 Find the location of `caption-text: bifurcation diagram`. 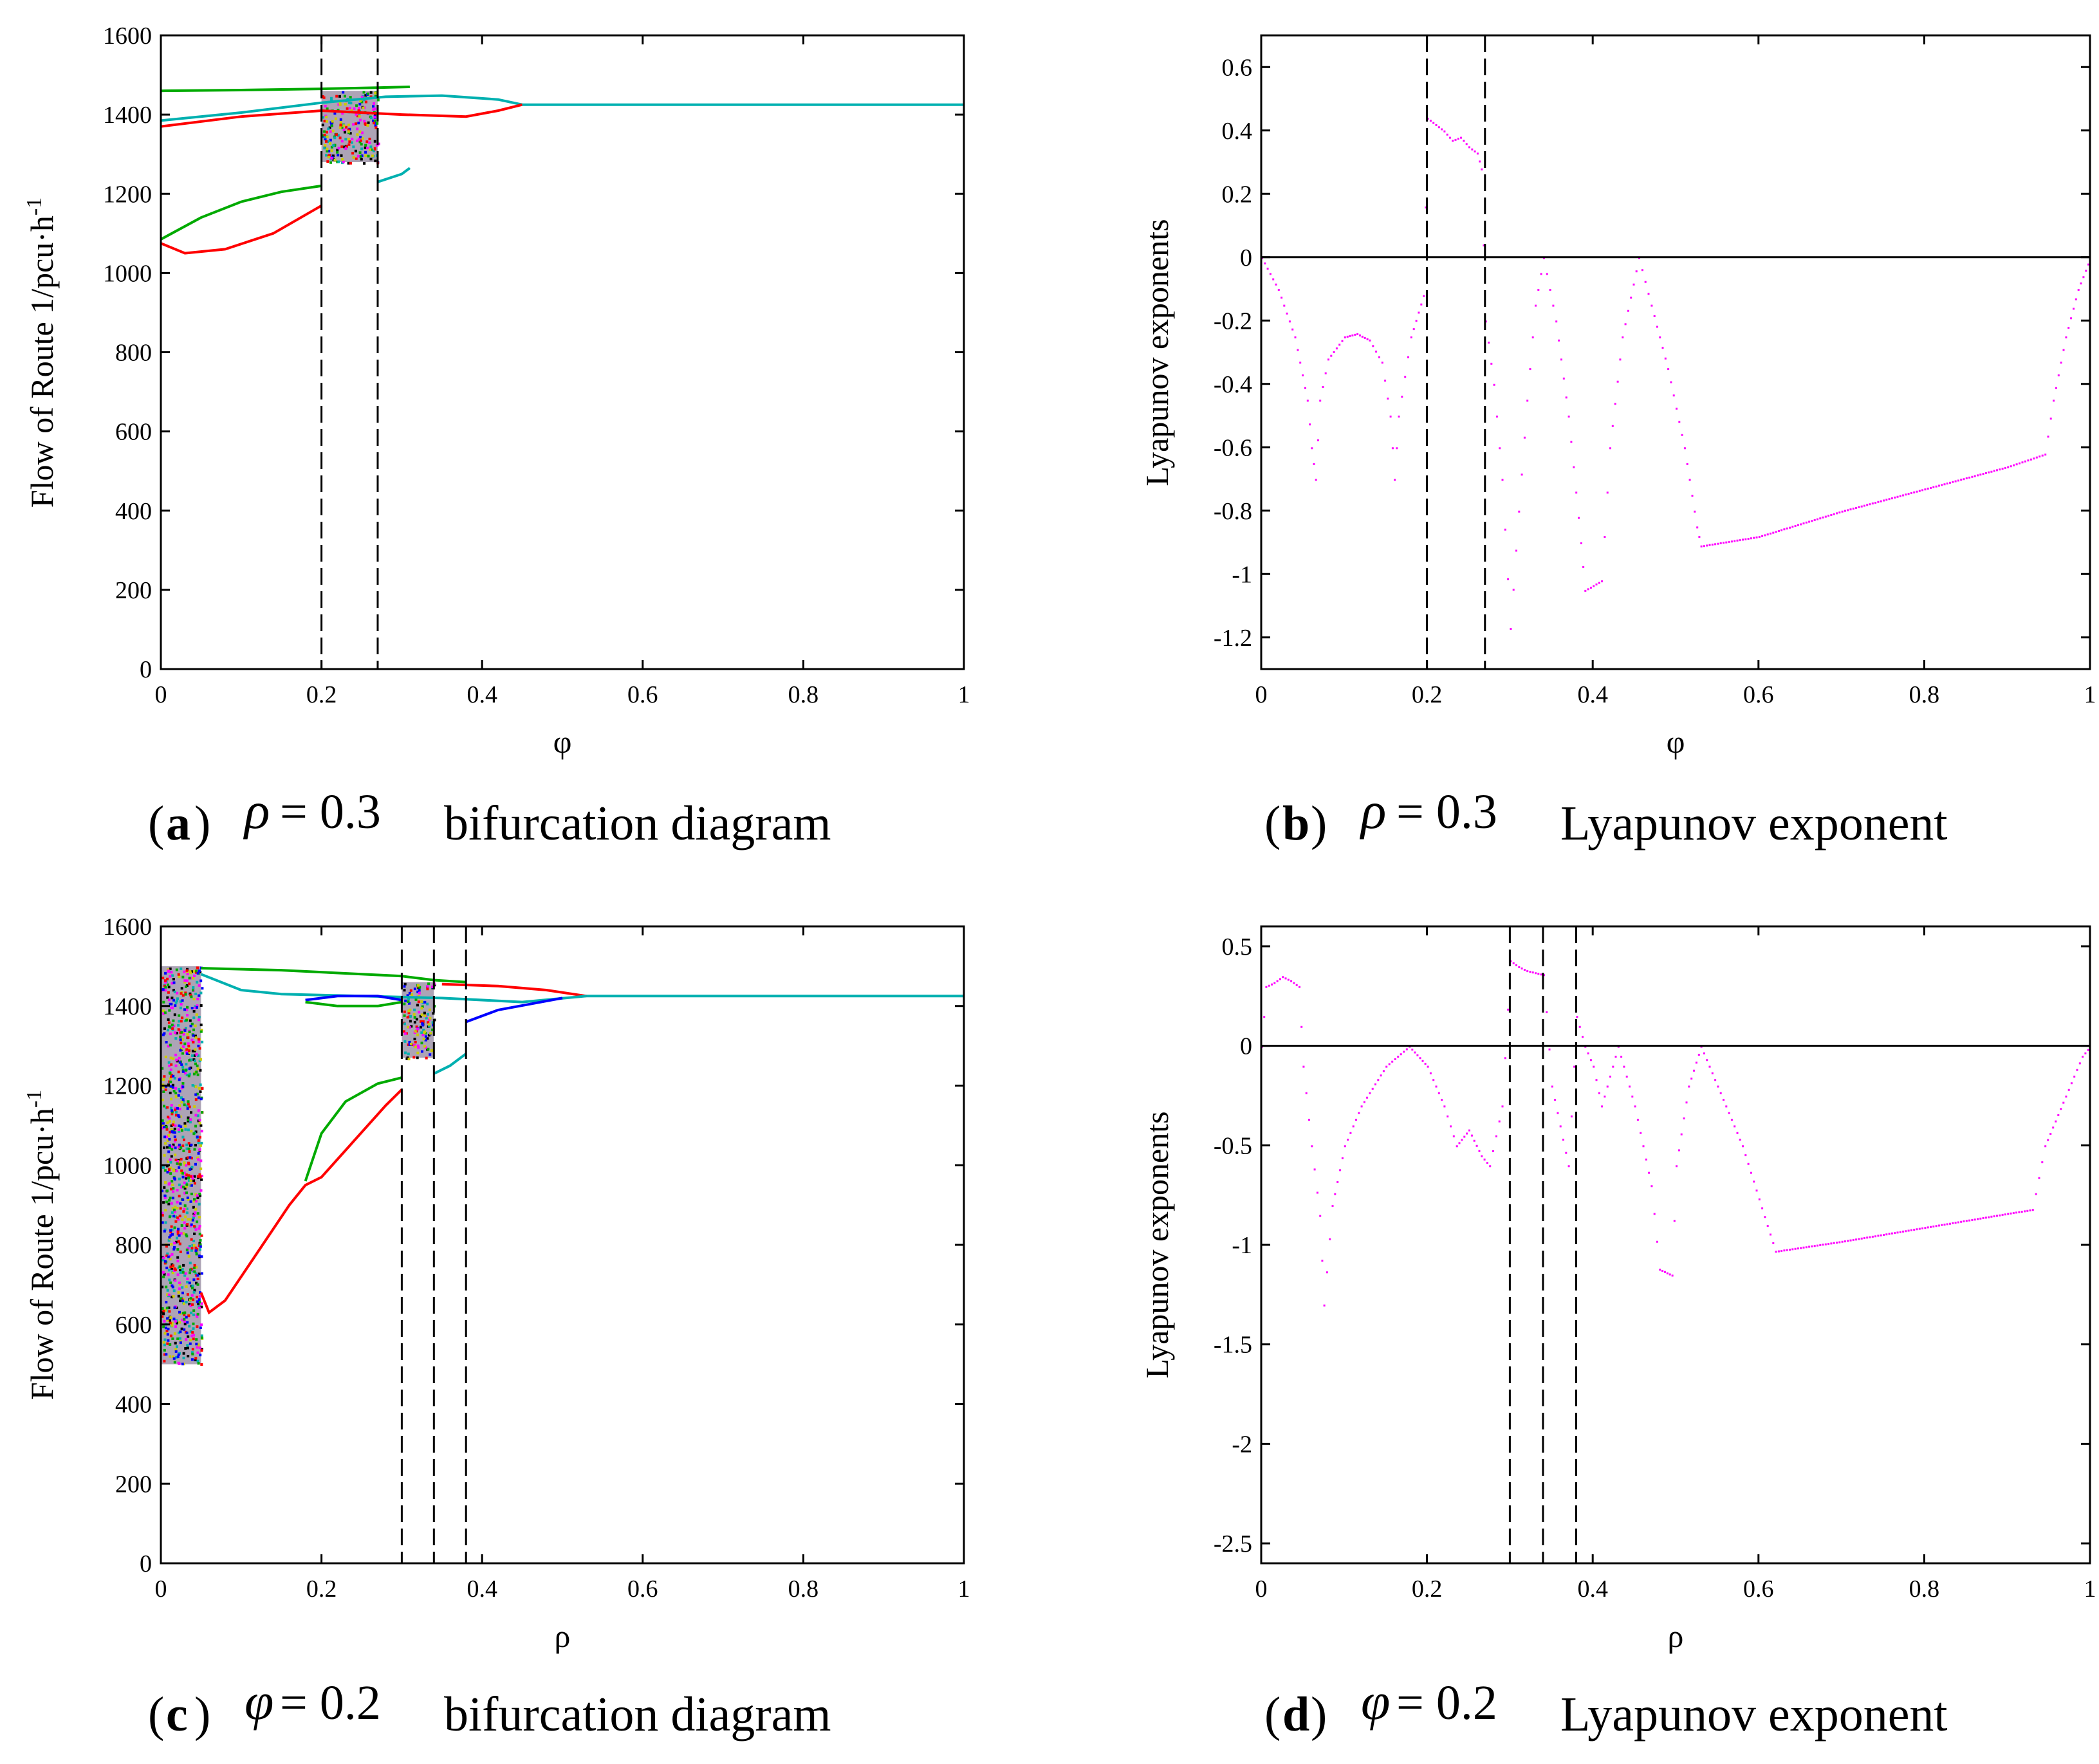

caption-text: bifurcation diagram is located at coordinates (637, 823).